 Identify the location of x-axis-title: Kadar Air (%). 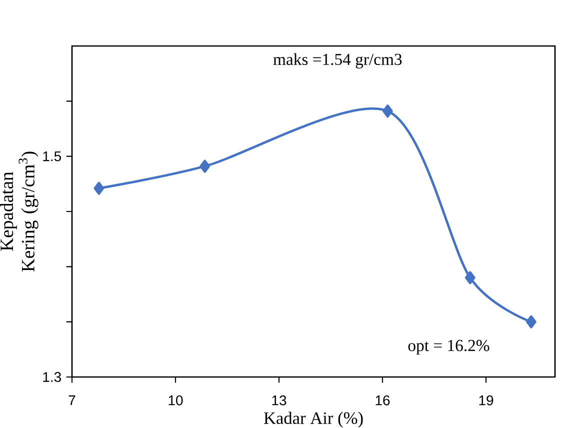
(313, 420).